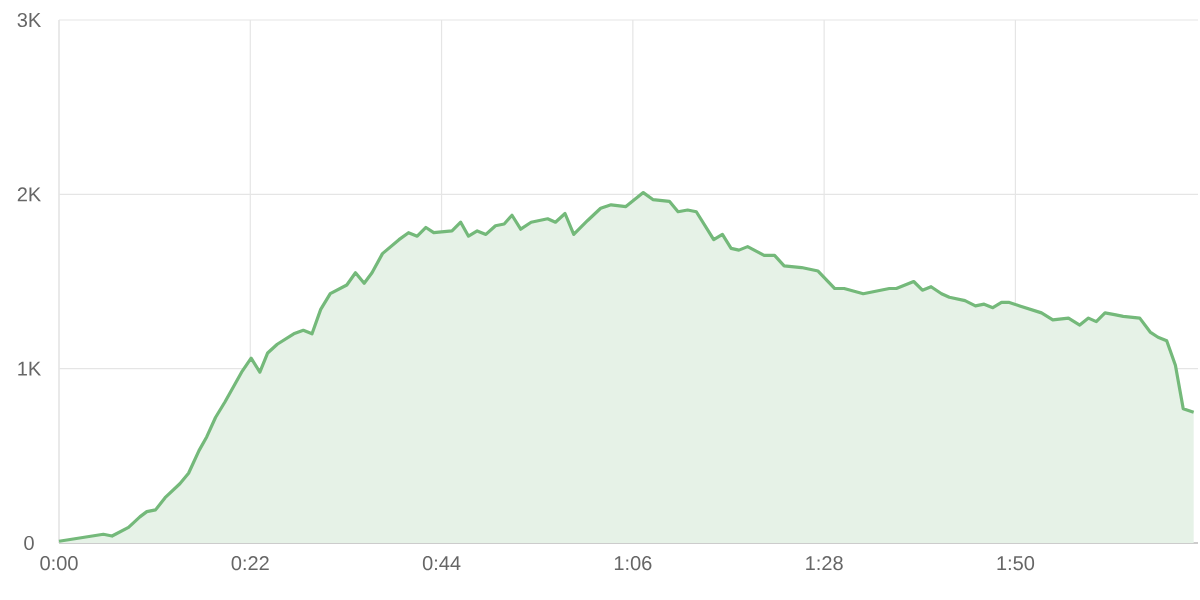 Image resolution: width=1200 pixels, height=600 pixels. What do you see at coordinates (29, 368) in the screenshot?
I see `y-tick-label: 1K` at bounding box center [29, 368].